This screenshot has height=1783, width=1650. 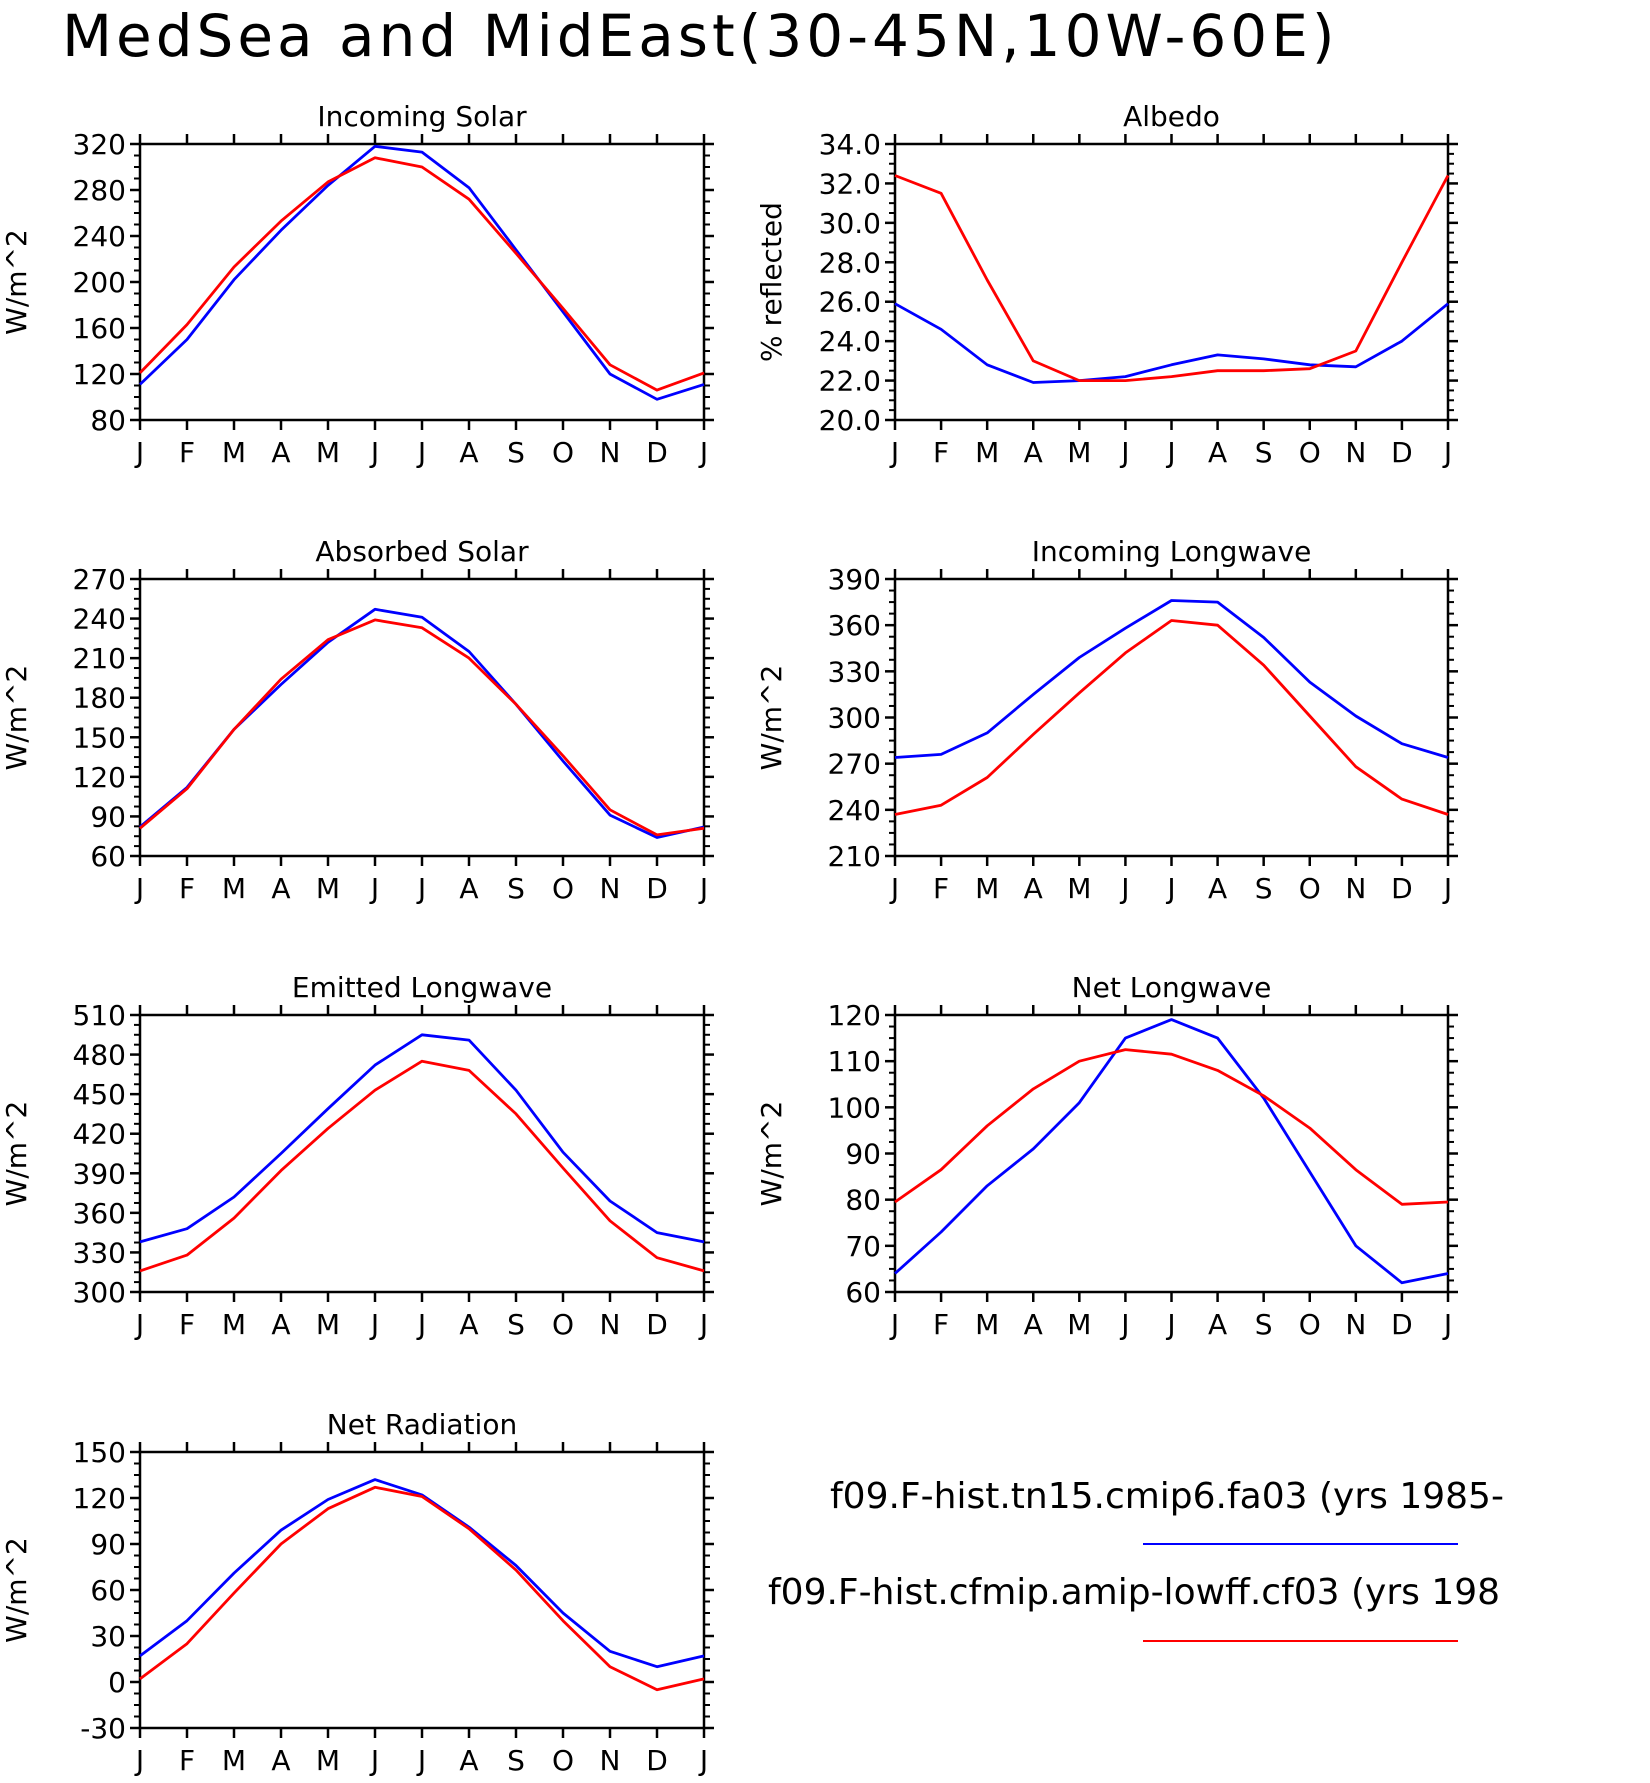 What do you see at coordinates (422, 551) in the screenshot?
I see `absorbed-solar-title: Absorbed Solar` at bounding box center [422, 551].